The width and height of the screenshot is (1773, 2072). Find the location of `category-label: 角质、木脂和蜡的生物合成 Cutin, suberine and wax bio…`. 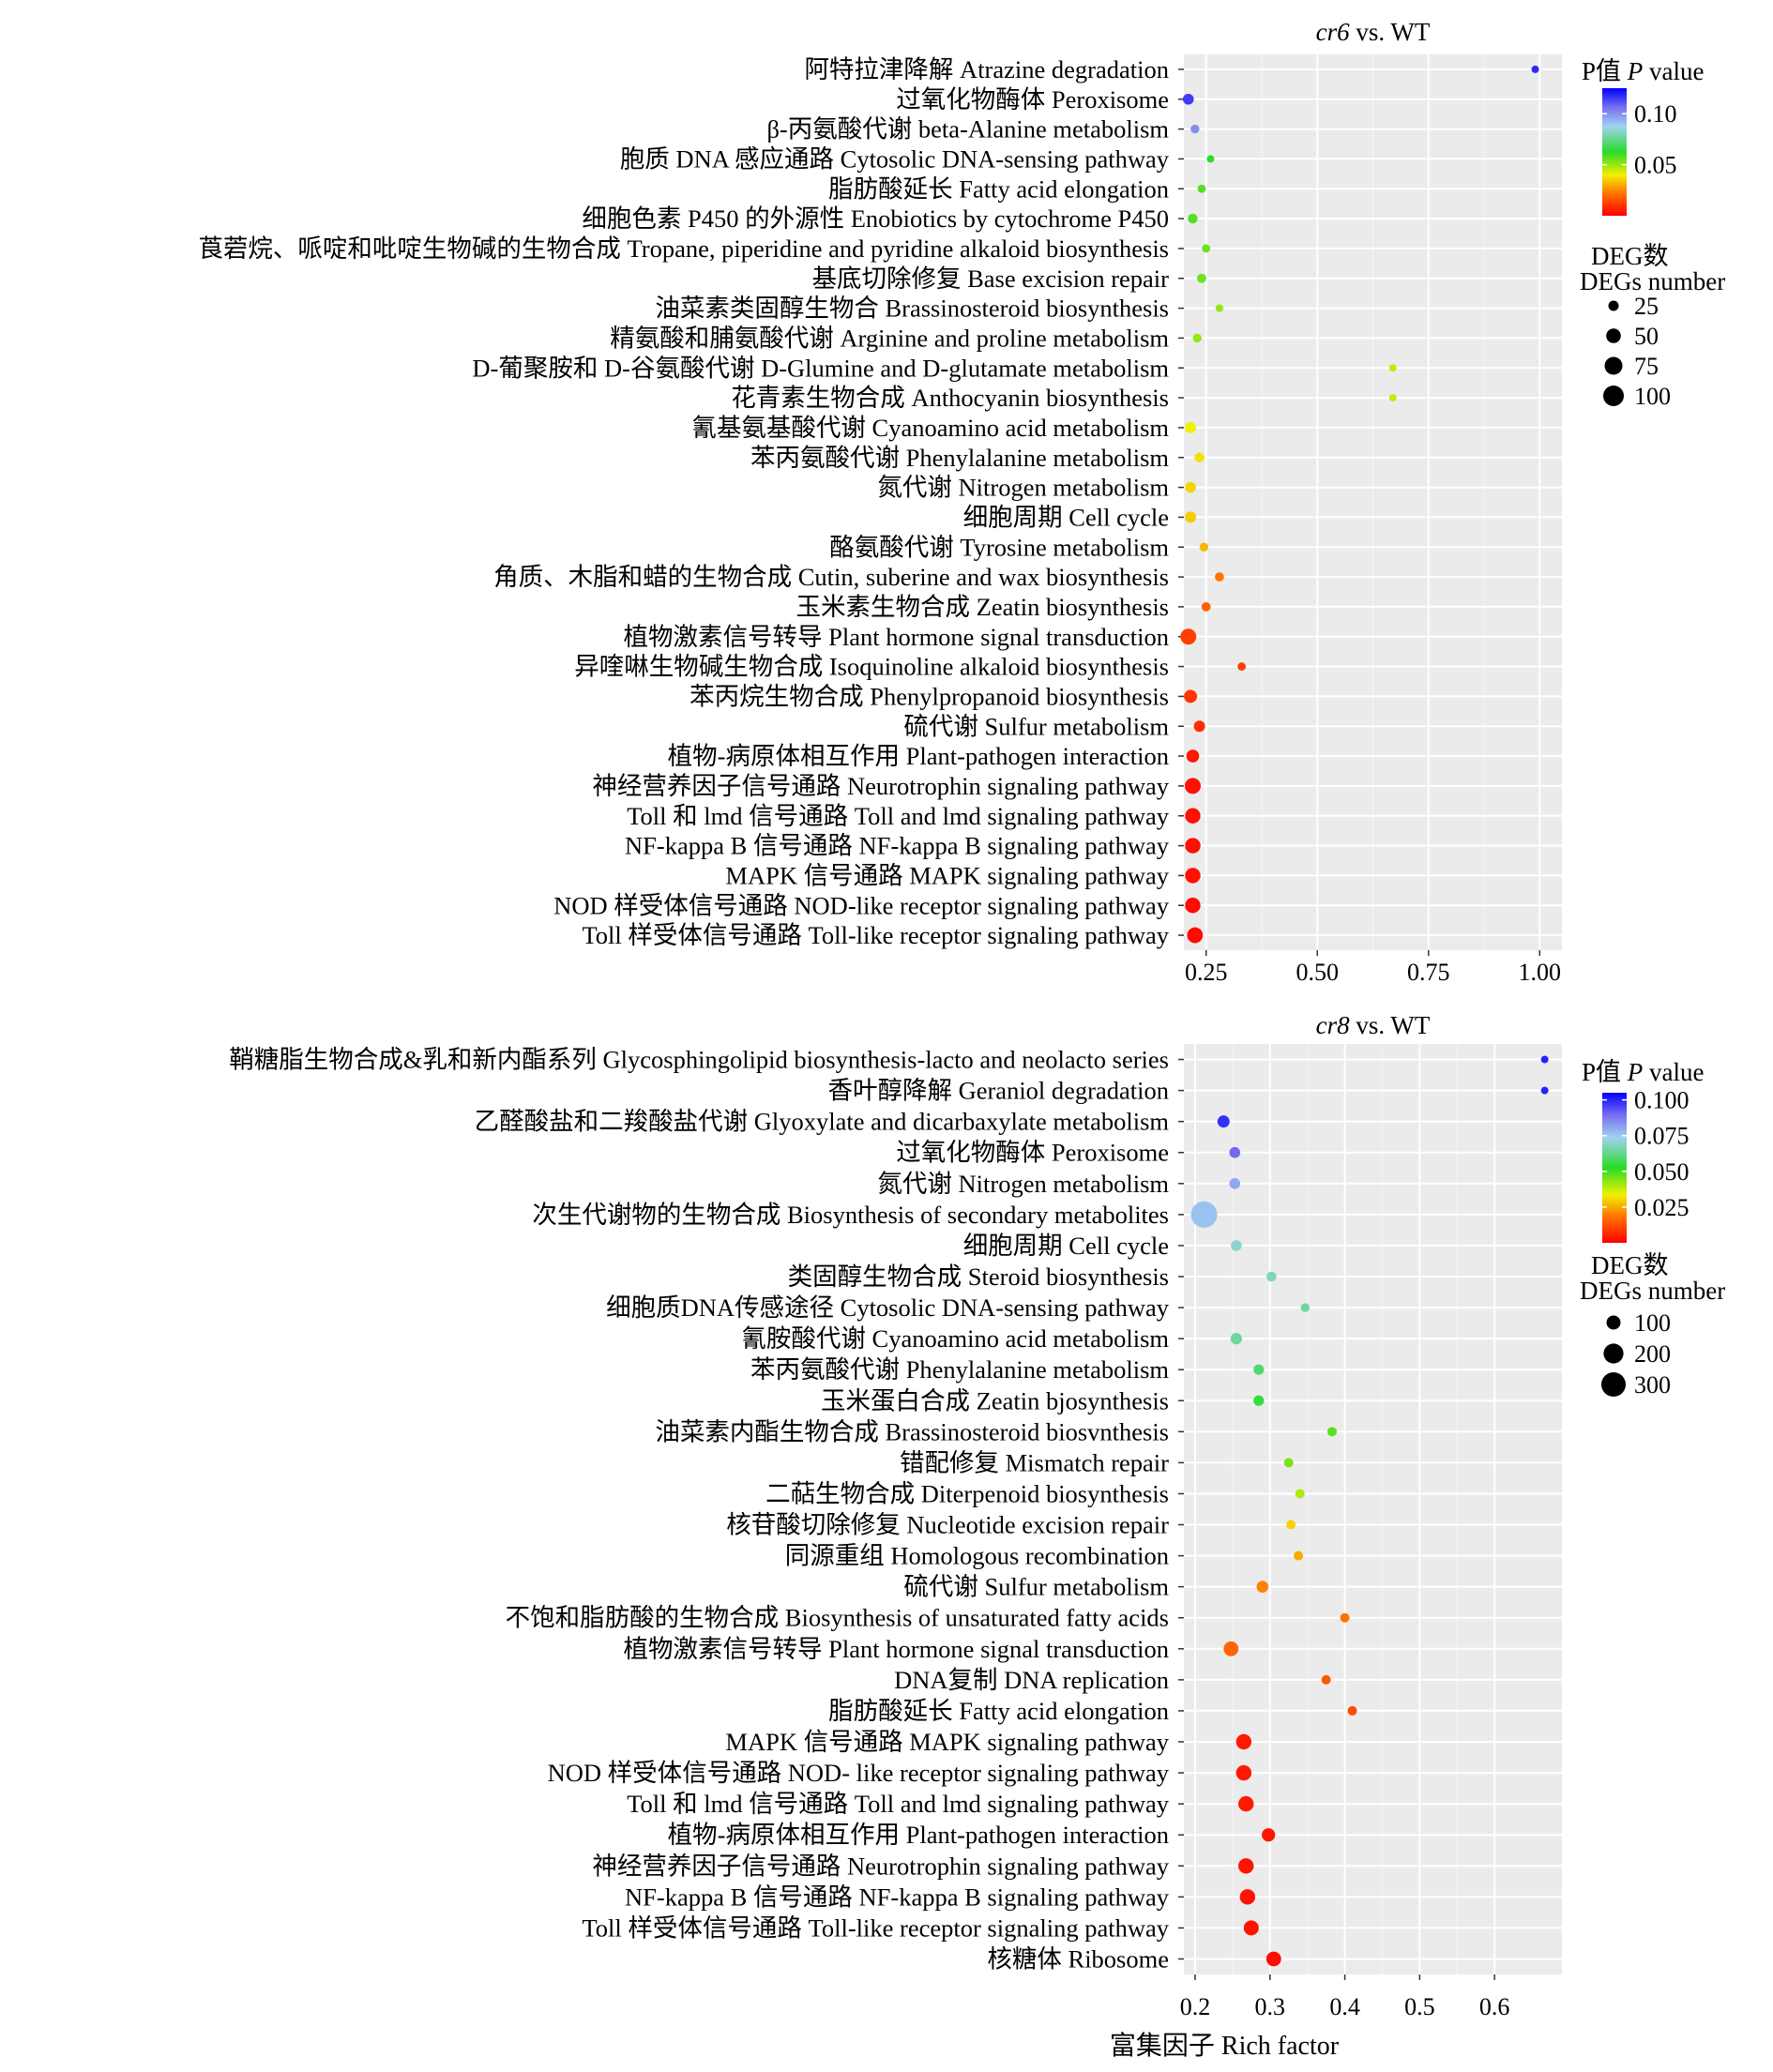

category-label: 角质、木脂和蜡的生物合成 Cutin, suberine and wax bio… is located at coordinates (831, 577).